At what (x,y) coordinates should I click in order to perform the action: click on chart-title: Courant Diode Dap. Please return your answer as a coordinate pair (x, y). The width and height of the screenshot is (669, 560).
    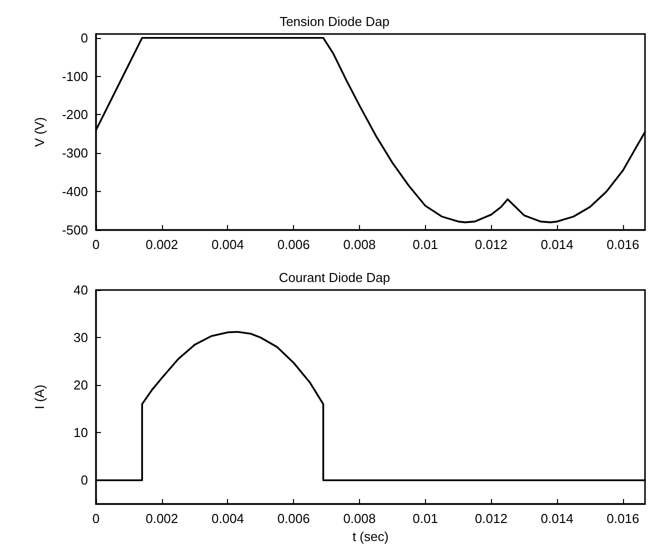
    Looking at the image, I should click on (334, 277).